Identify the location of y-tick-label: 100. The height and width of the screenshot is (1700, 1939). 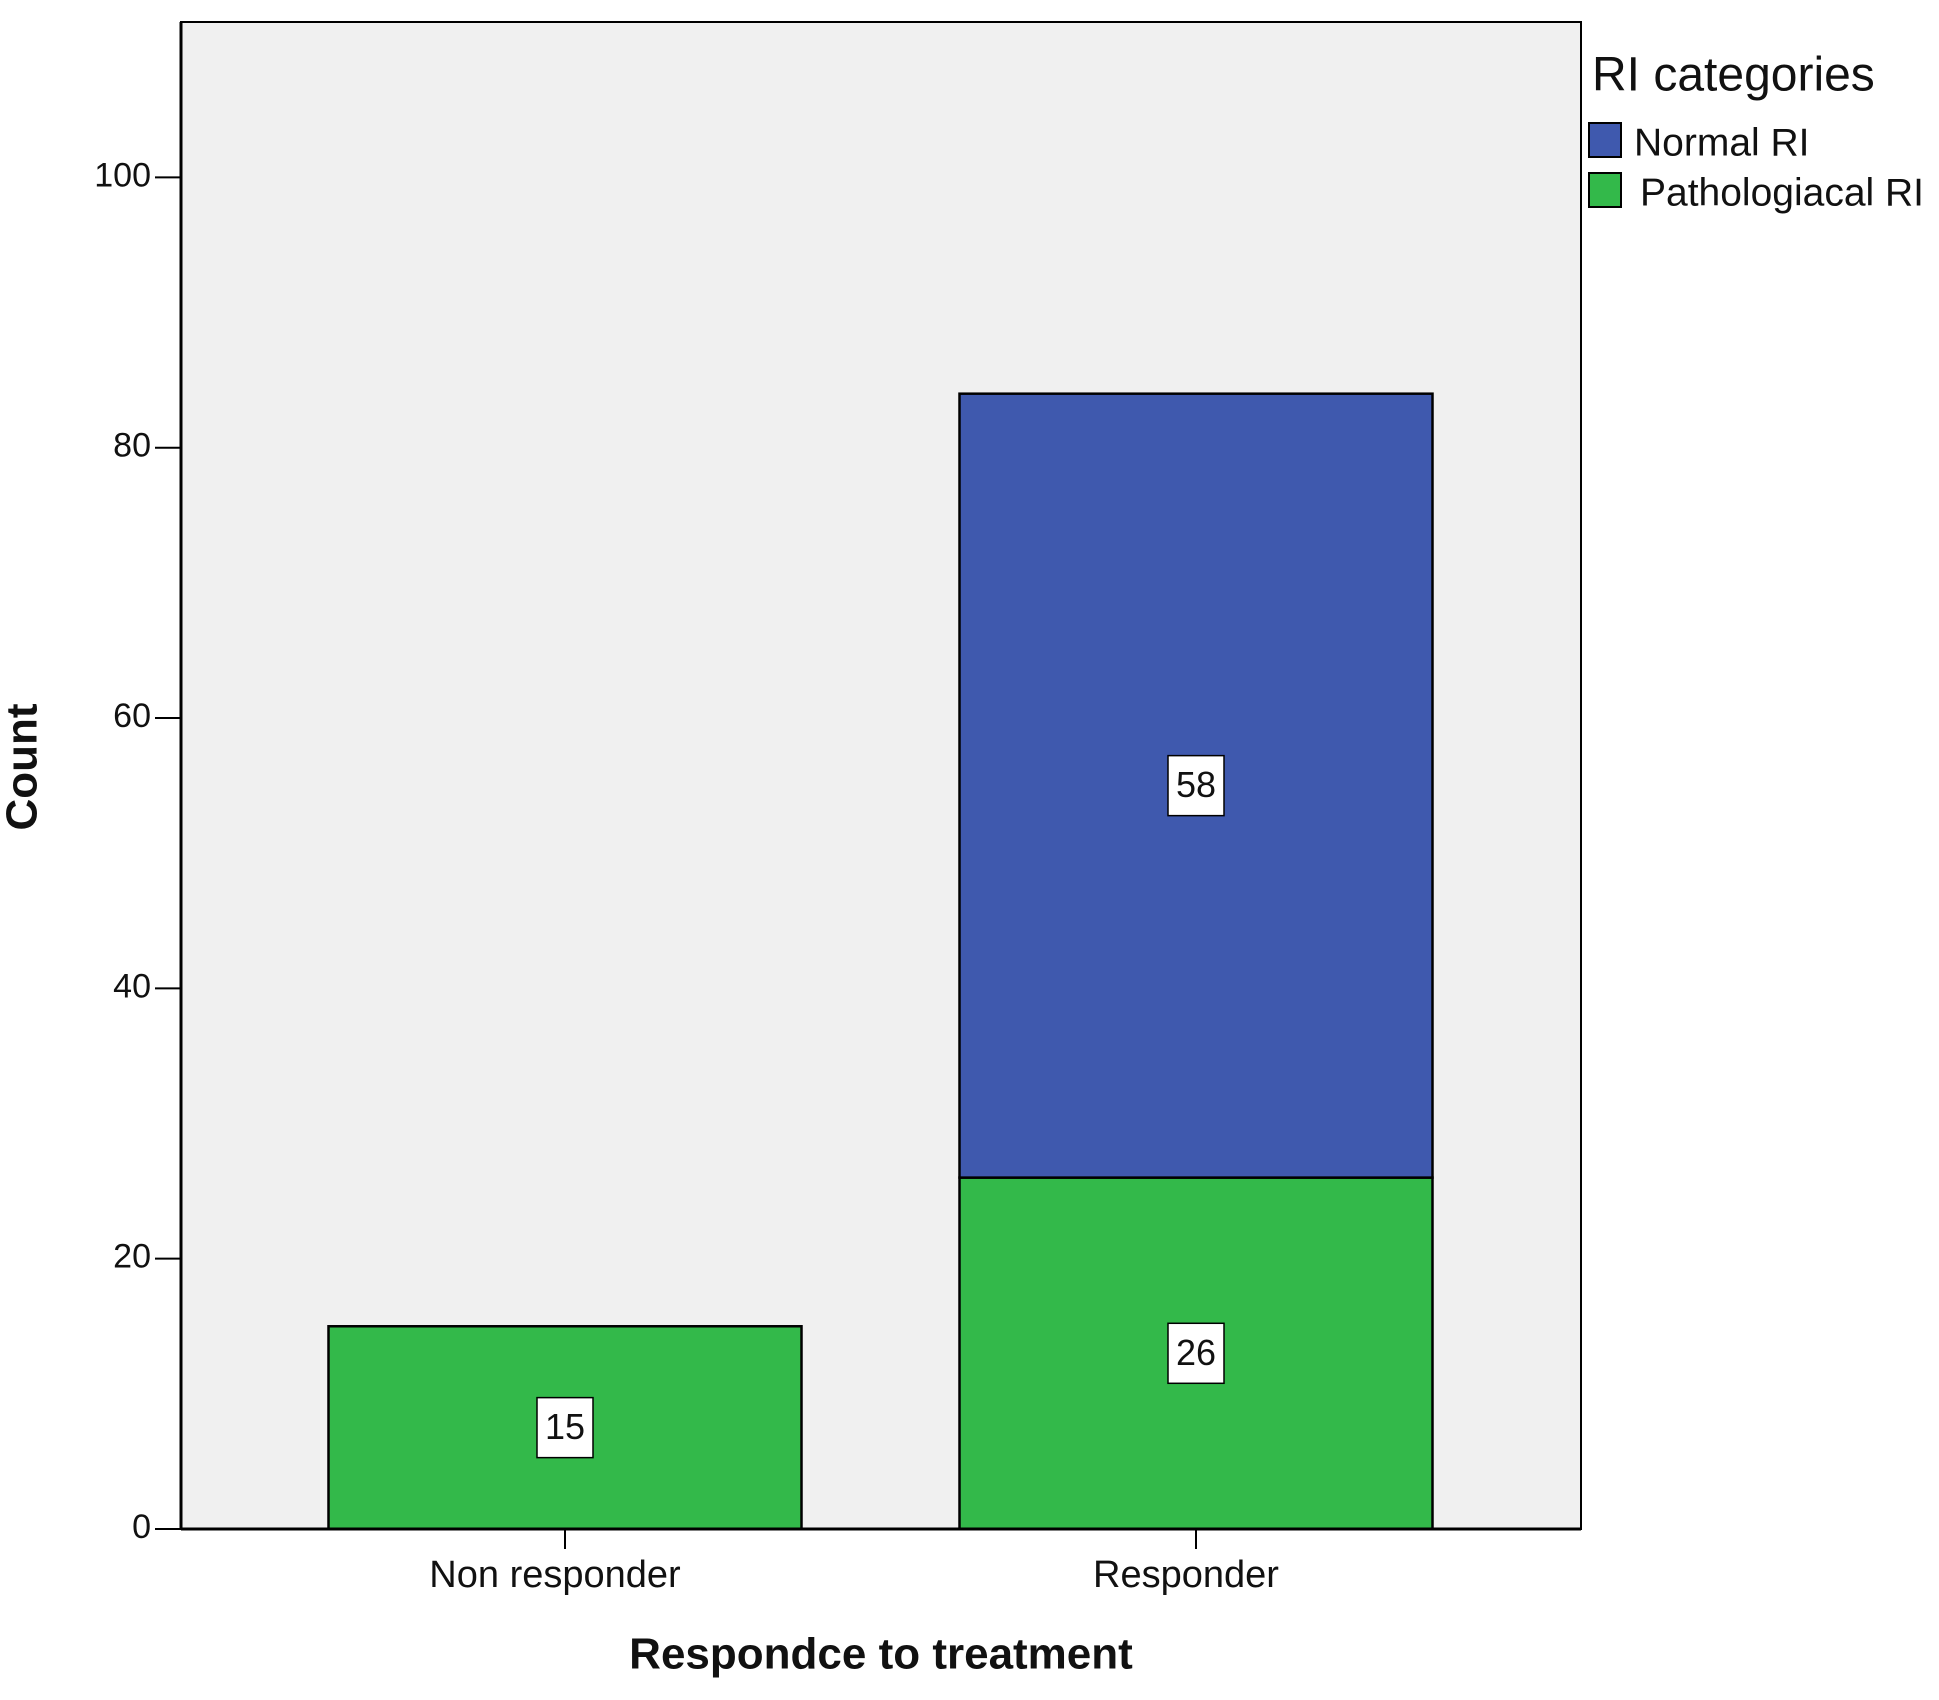
(122, 175).